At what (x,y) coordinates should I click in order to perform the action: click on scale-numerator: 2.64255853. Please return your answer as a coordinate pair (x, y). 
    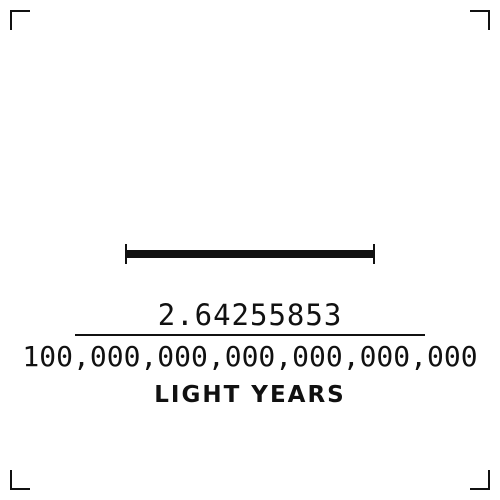
    Looking at the image, I should click on (250, 315).